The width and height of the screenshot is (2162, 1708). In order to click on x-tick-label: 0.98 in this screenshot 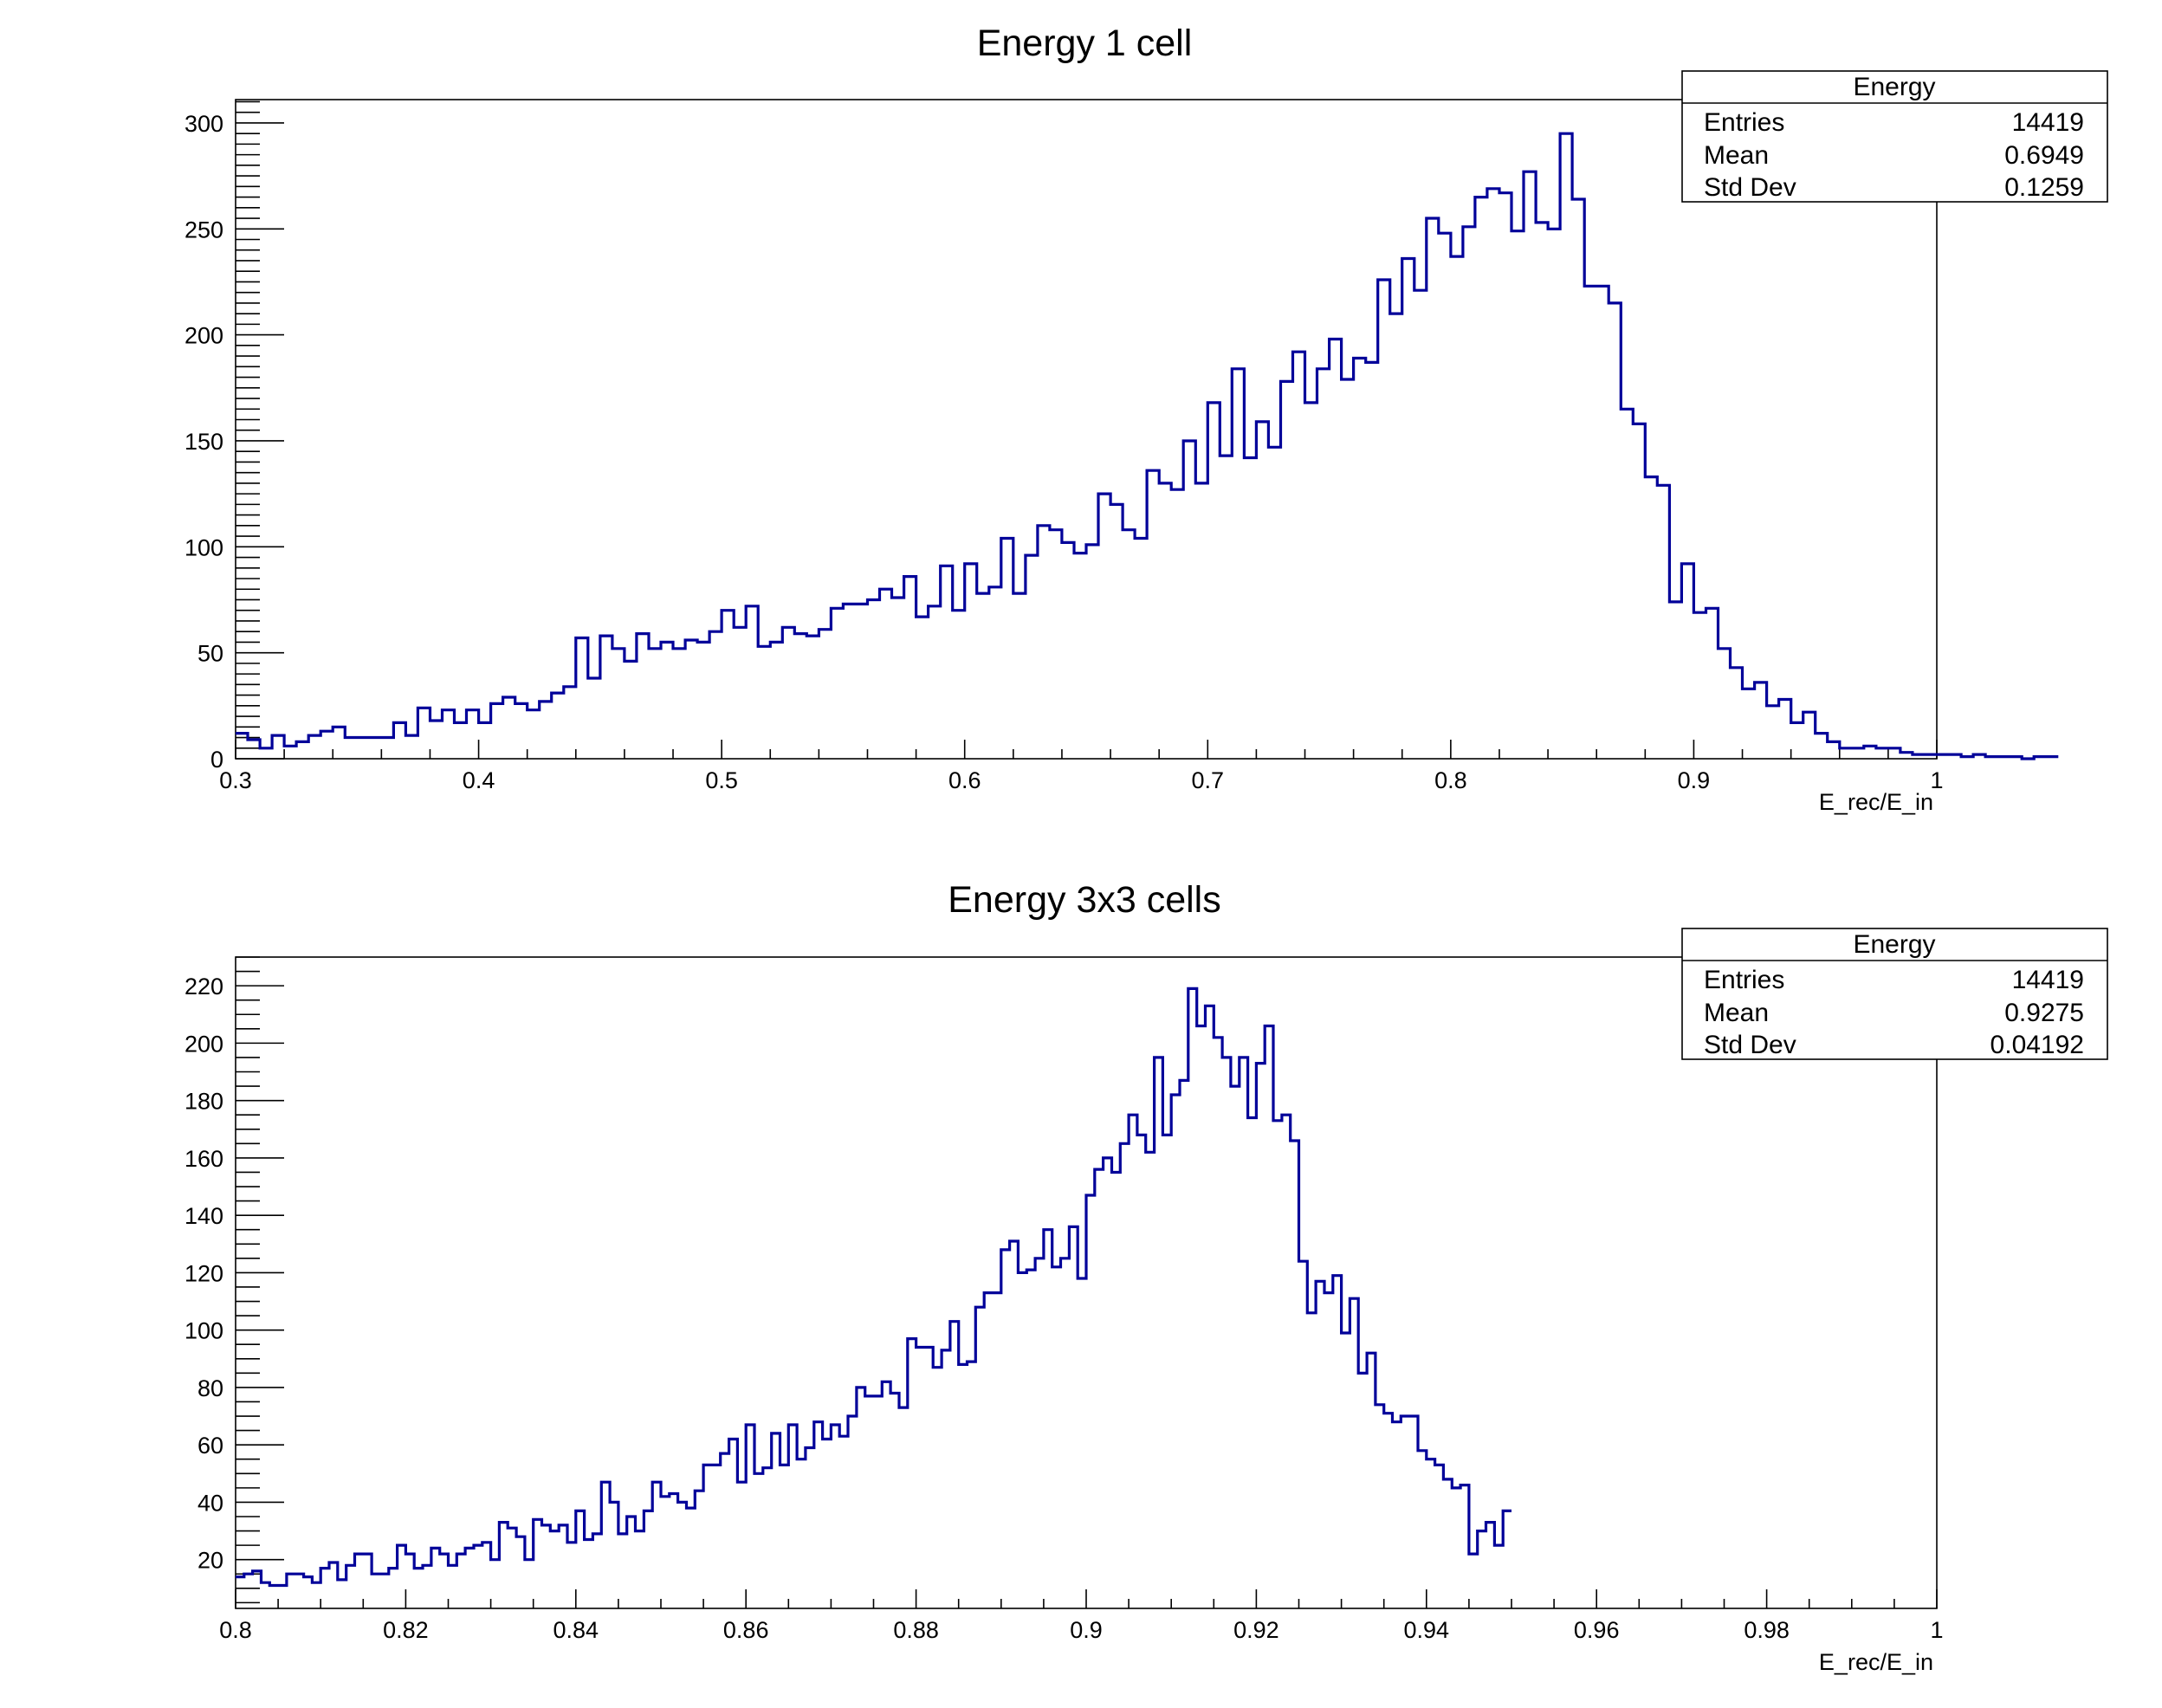, I will do `click(1767, 1630)`.